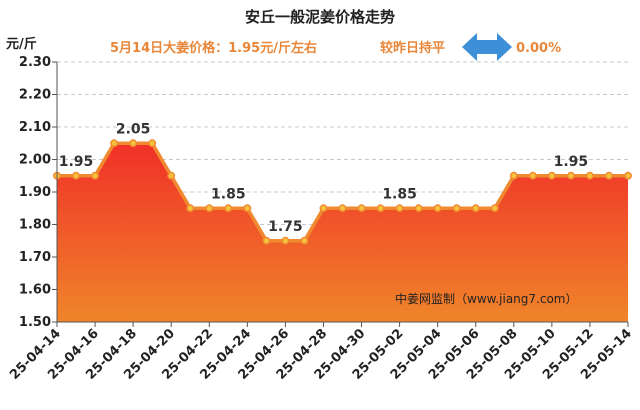 The image size is (640, 410). Describe the element at coordinates (35, 290) in the screenshot. I see `y-tick-label: 1.60` at that location.